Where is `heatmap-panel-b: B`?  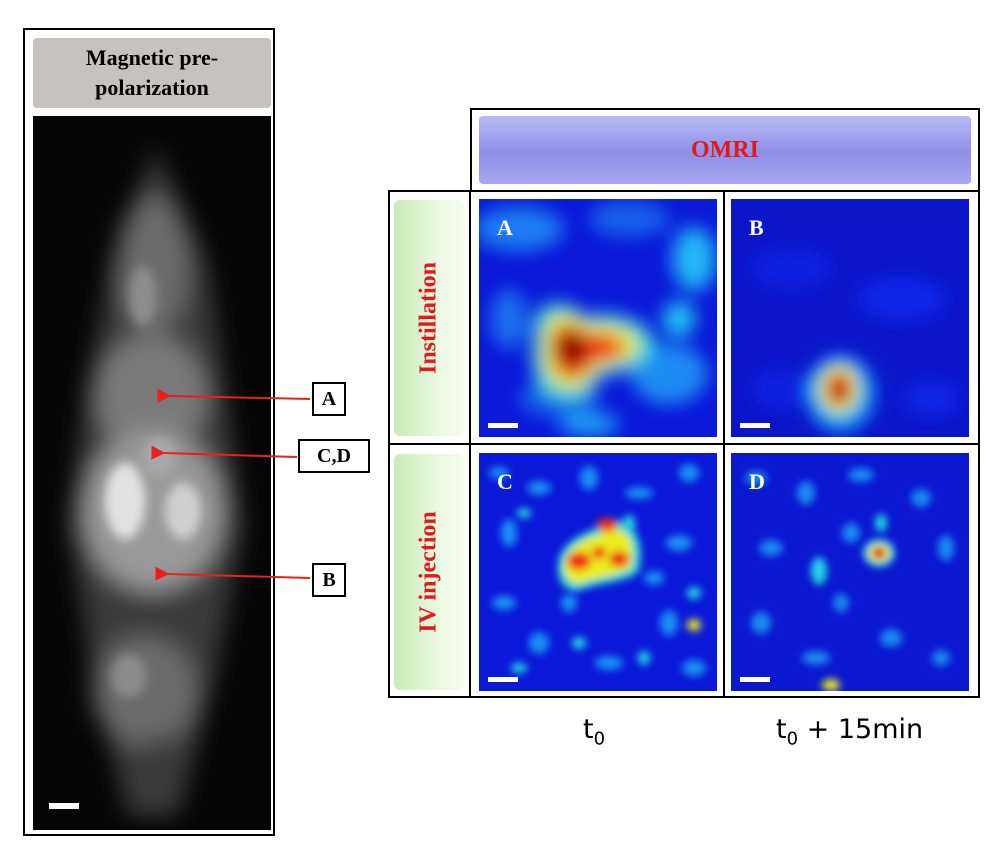
heatmap-panel-b: B is located at coordinates (850, 318).